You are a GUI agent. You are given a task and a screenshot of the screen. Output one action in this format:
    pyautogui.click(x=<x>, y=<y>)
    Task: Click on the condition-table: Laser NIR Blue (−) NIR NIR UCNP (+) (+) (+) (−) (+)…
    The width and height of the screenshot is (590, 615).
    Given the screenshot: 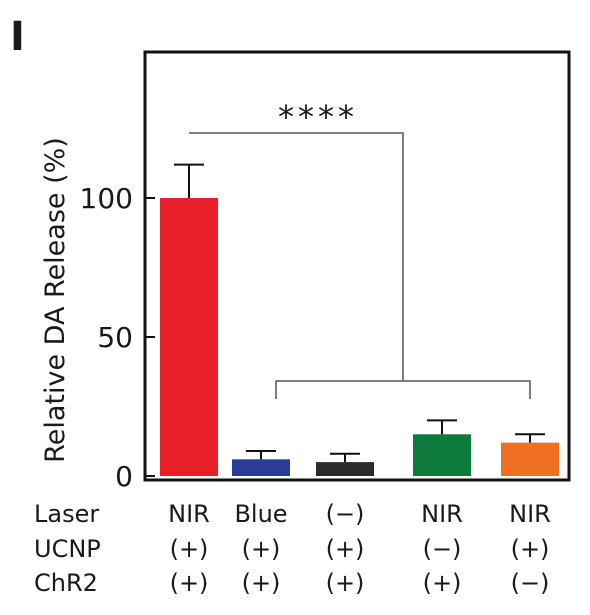 What is the action you would take?
    pyautogui.click(x=292, y=548)
    